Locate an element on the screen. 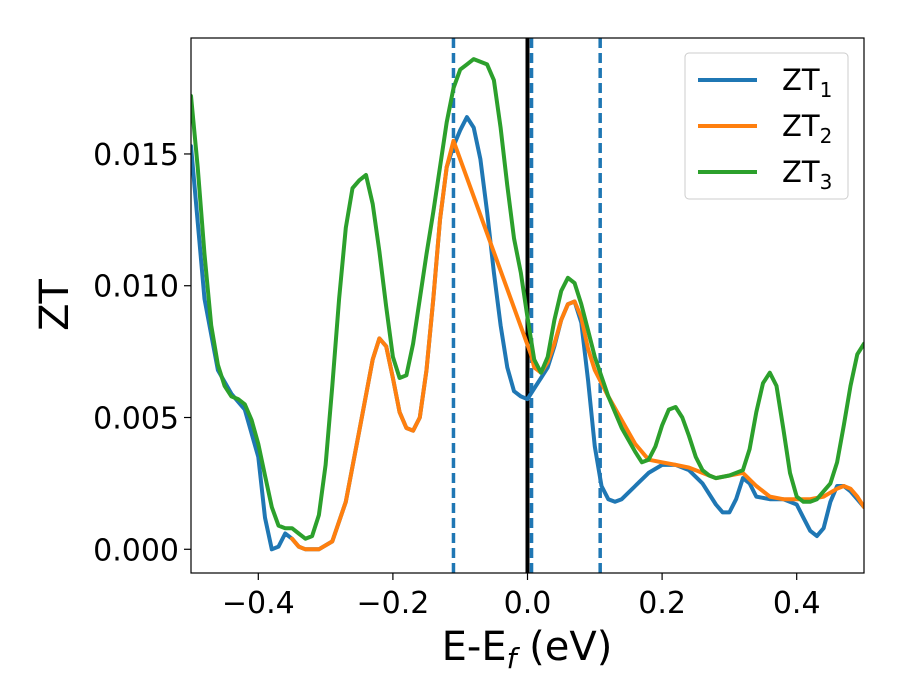 This screenshot has width=900, height=700. legend-label-zt2: ZT2 is located at coordinates (807, 128).